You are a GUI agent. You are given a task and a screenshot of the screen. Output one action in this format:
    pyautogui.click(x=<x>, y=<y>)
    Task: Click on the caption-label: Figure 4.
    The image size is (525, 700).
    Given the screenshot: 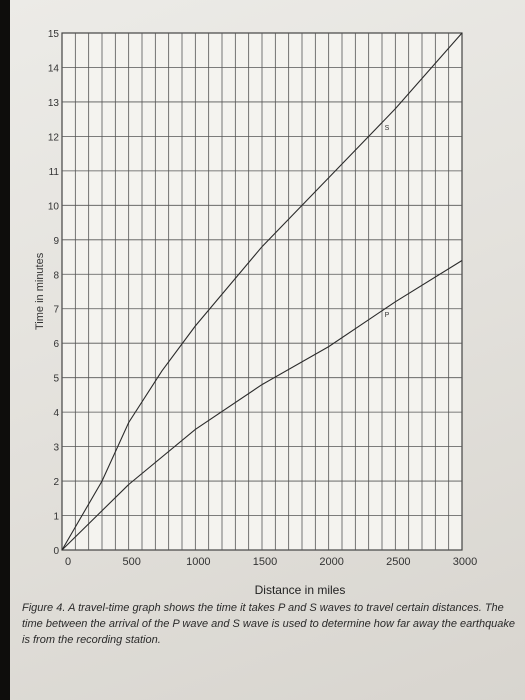 What is the action you would take?
    pyautogui.click(x=44, y=608)
    